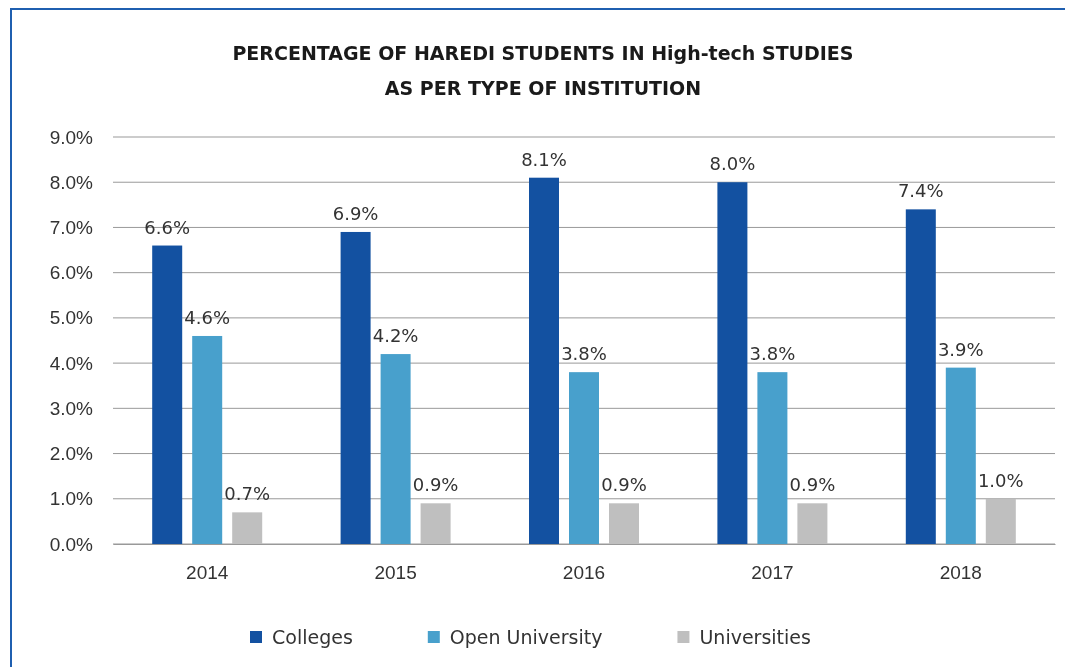  I want to click on data-label: 0.7%, so click(247, 494).